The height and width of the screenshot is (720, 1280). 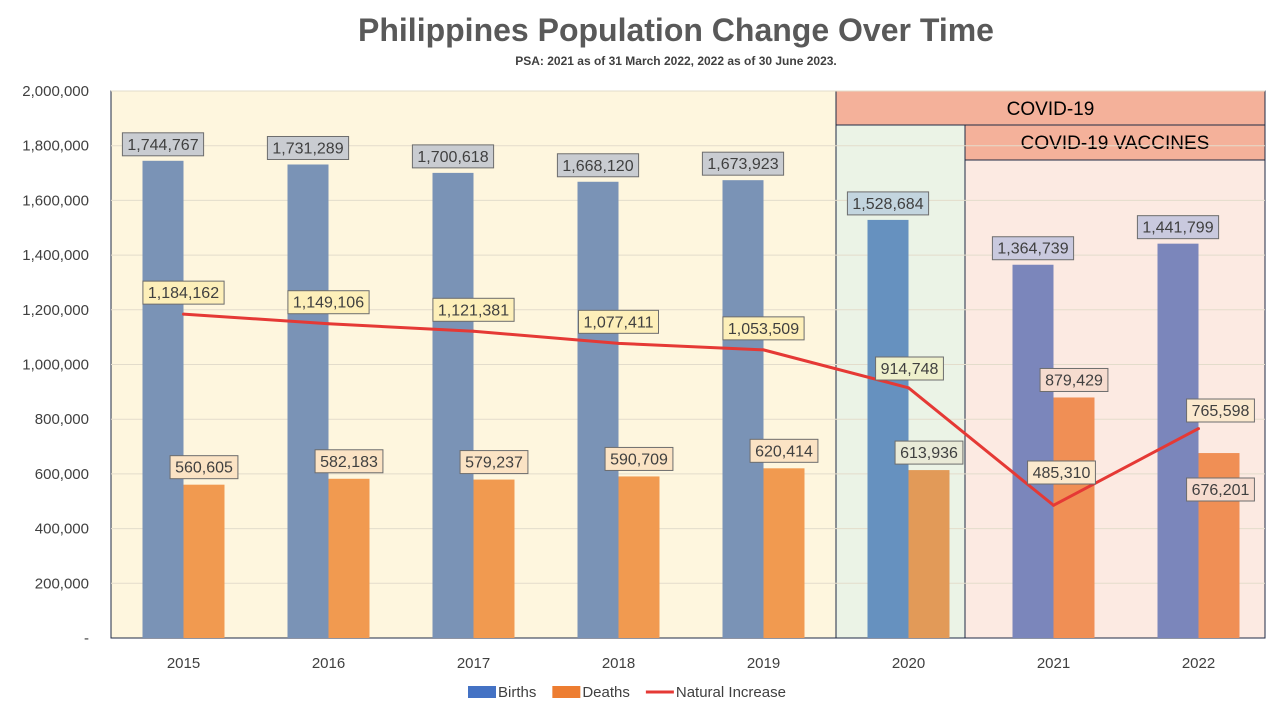 I want to click on deaths-data-label: 582,183, so click(x=349, y=461).